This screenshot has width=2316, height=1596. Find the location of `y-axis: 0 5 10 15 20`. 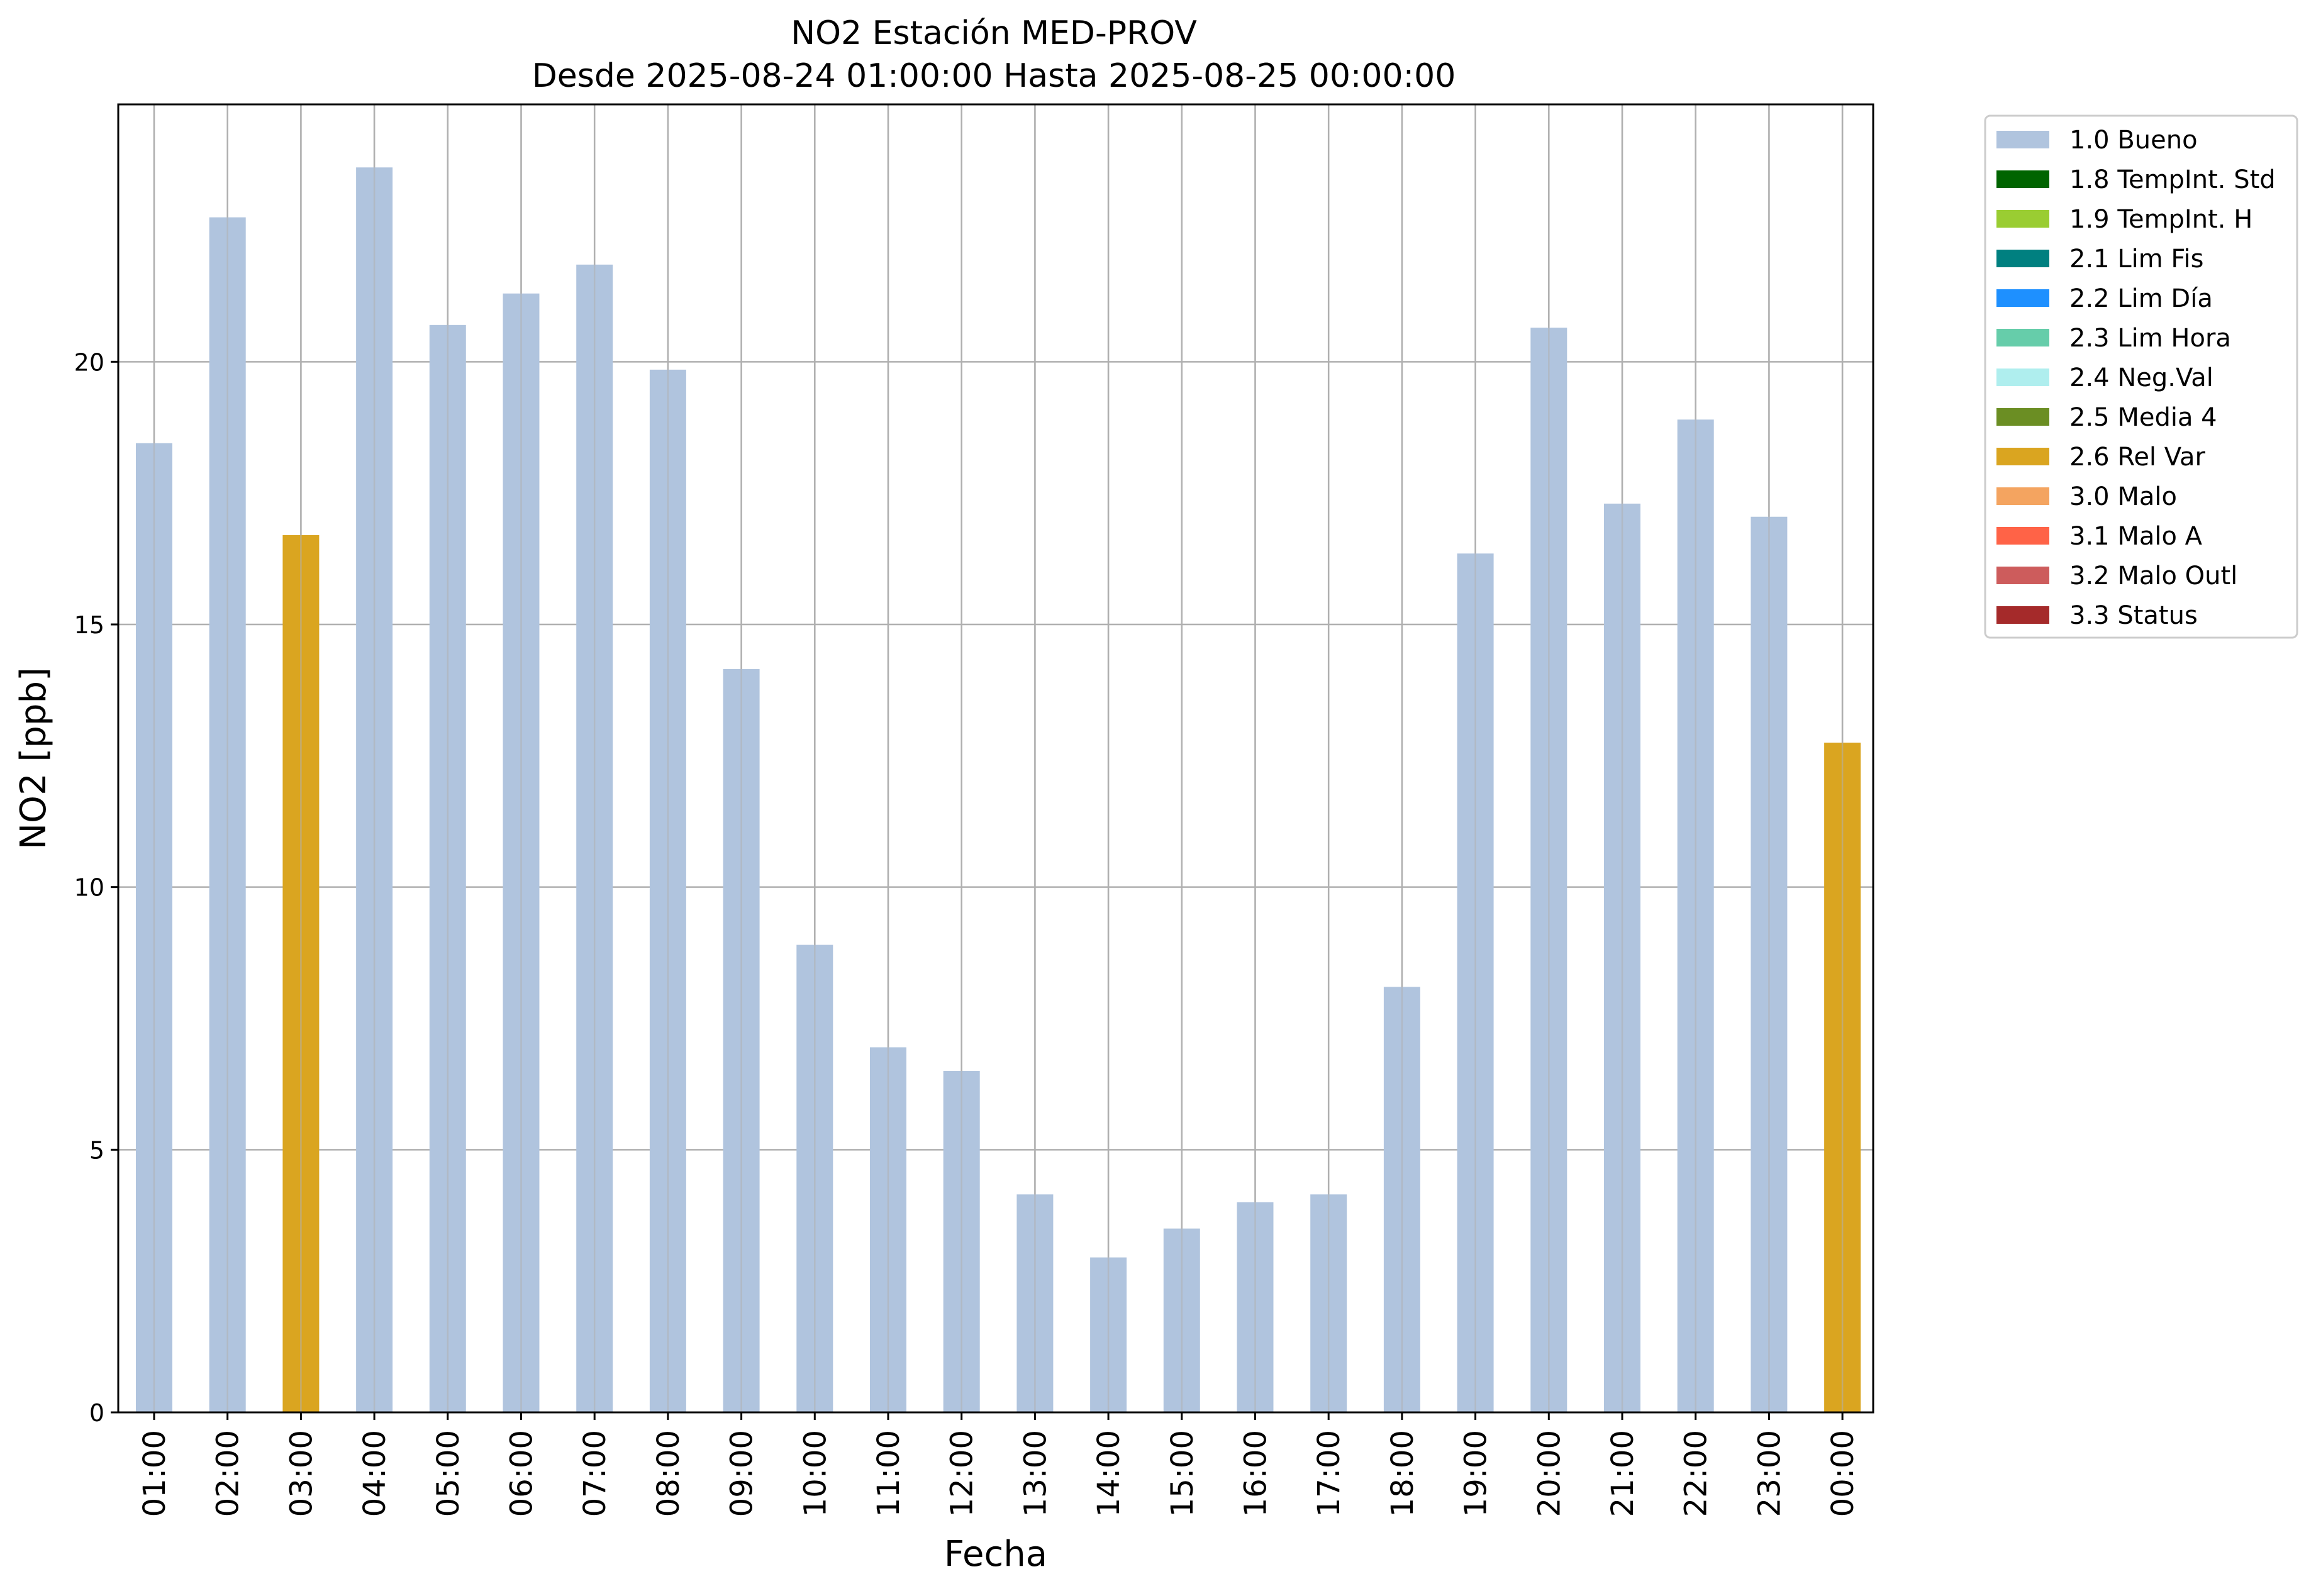

y-axis: 0 5 10 15 20 is located at coordinates (96, 887).